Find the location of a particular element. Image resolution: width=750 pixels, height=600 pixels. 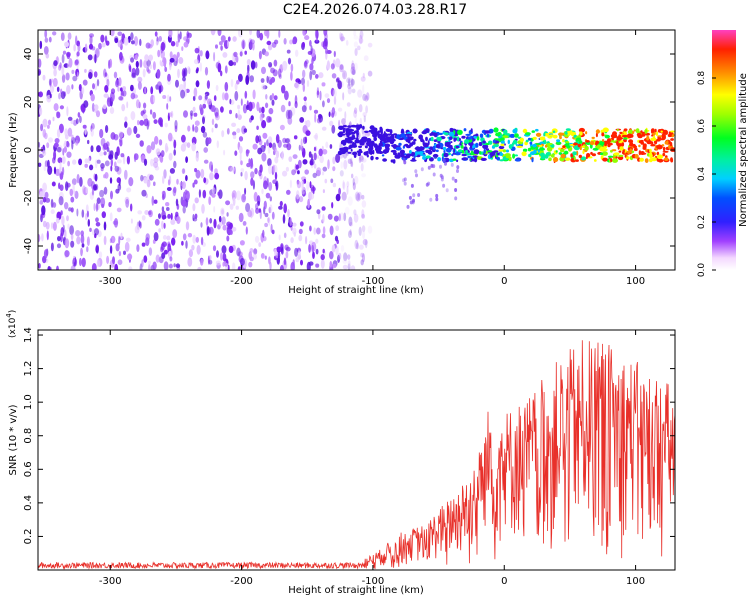

spectrogram-xtick-label: -100 is located at coordinates (373, 281).